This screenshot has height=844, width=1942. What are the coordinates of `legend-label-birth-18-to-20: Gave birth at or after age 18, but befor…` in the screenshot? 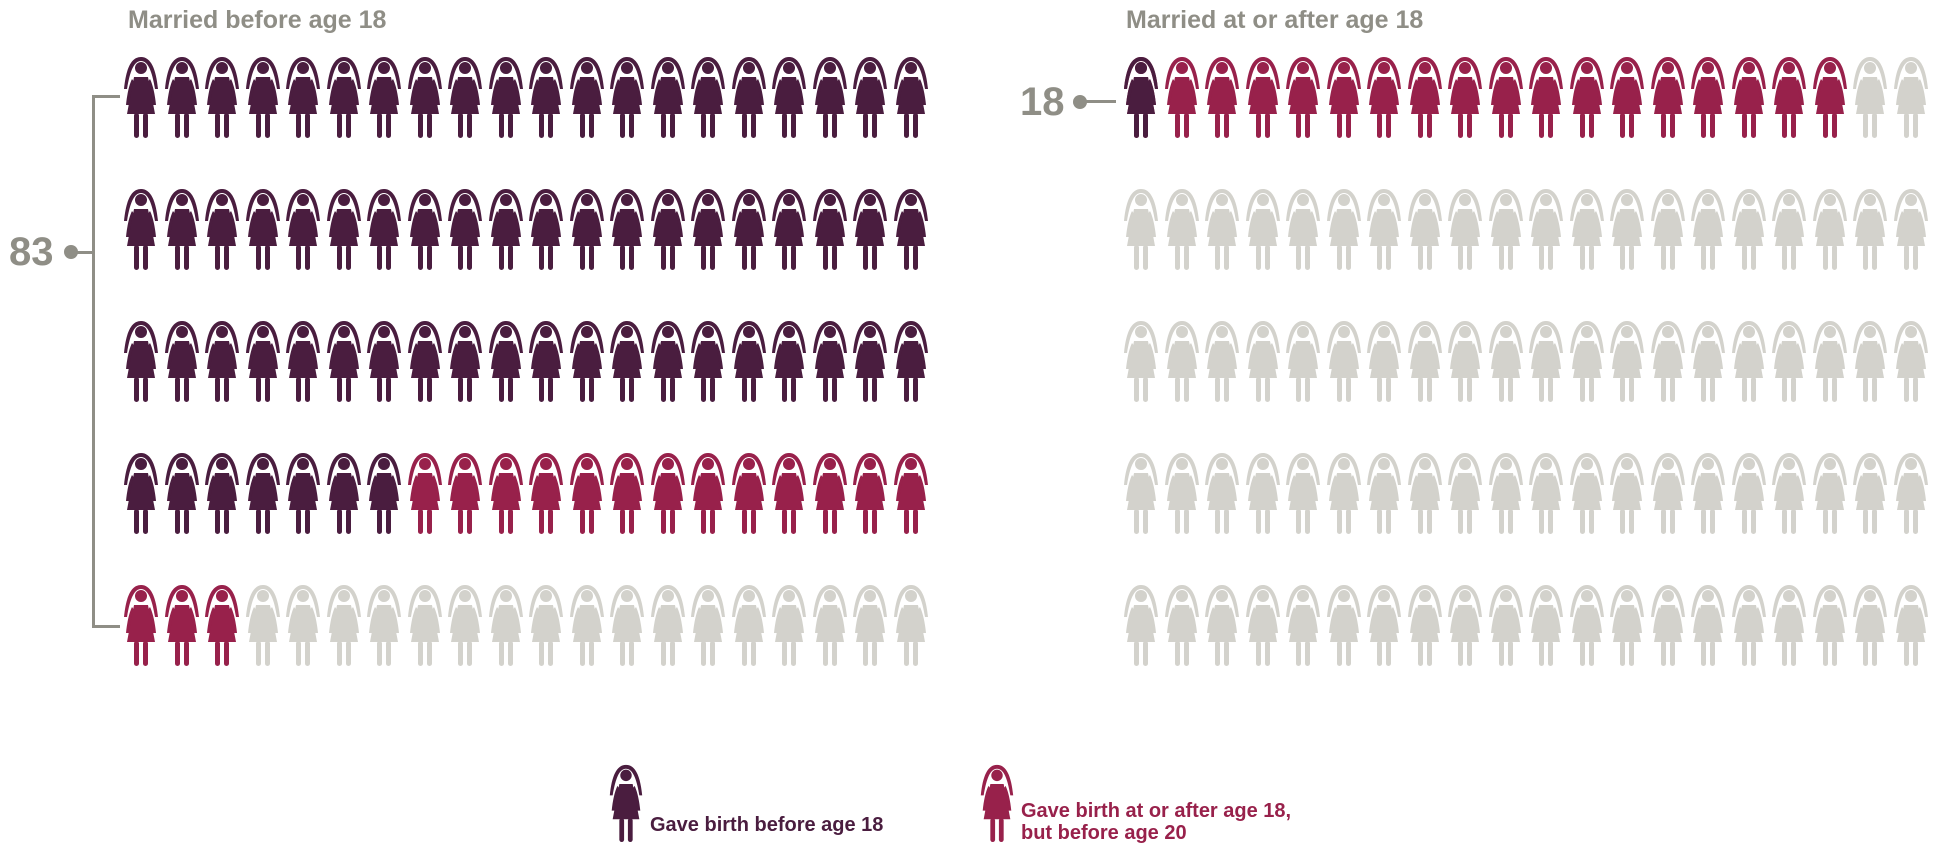 It's located at (1156, 822).